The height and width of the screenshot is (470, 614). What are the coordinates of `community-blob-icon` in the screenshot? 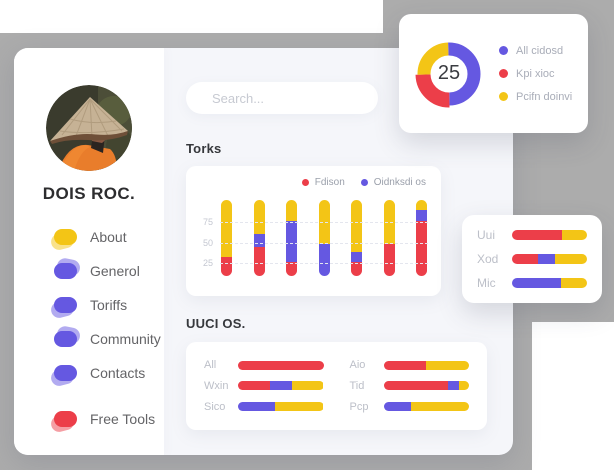 It's located at (65, 339).